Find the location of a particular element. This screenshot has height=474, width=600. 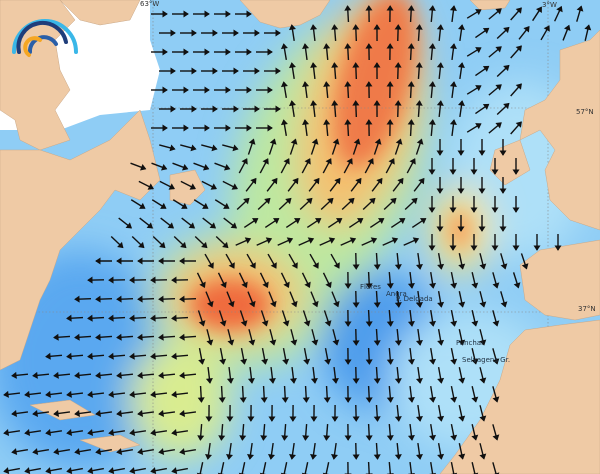

place-label: Flores is located at coordinates (370, 287).